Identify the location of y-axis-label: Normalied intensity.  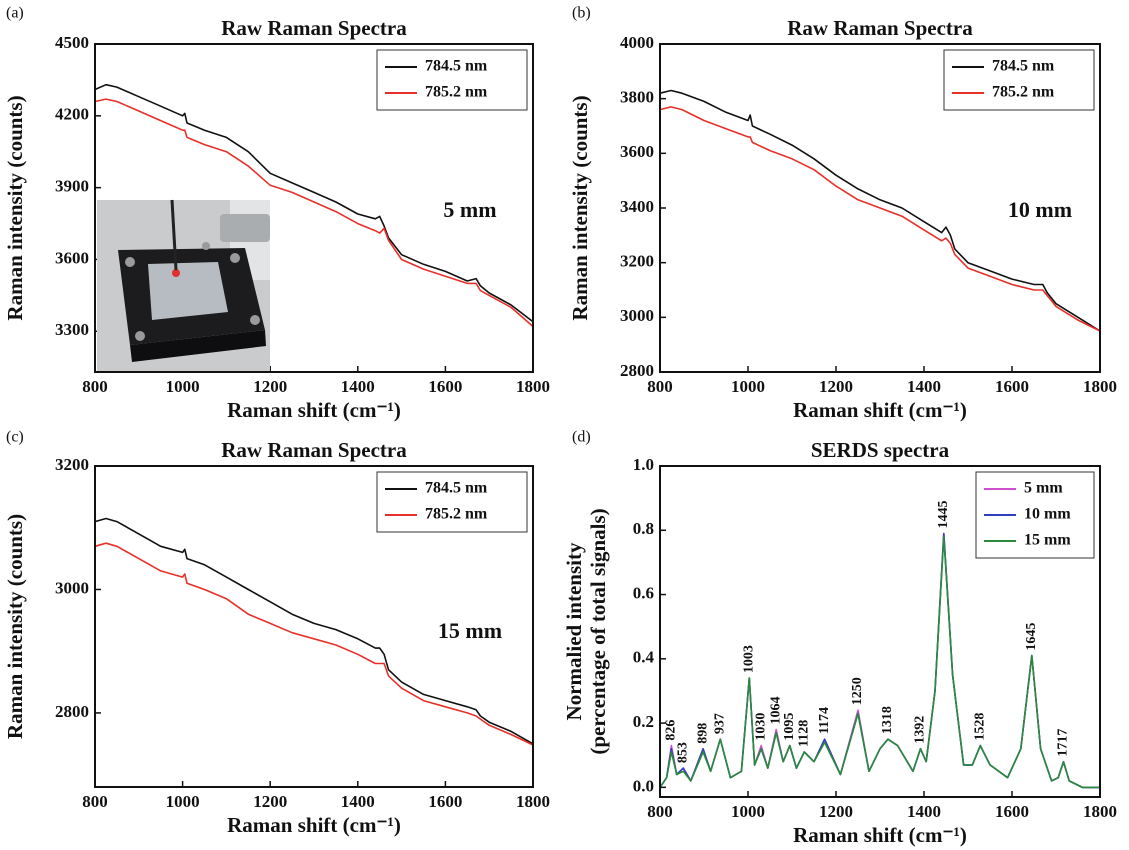
(574, 631).